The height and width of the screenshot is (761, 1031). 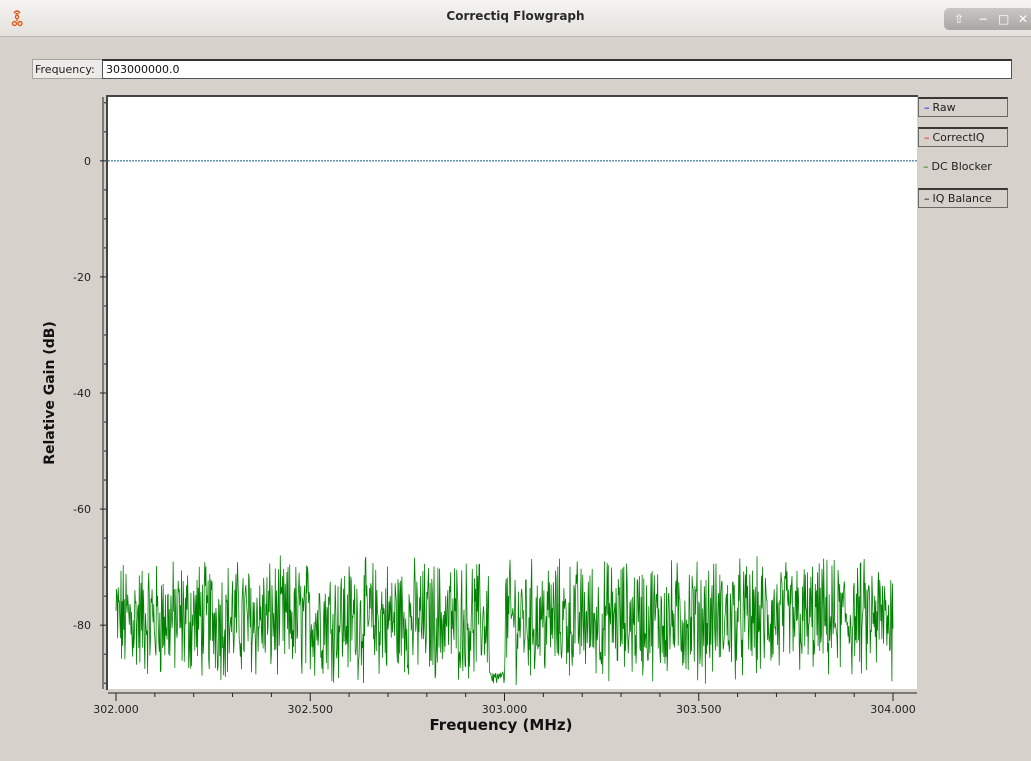 I want to click on y-tick-label: -60, so click(x=82, y=509).